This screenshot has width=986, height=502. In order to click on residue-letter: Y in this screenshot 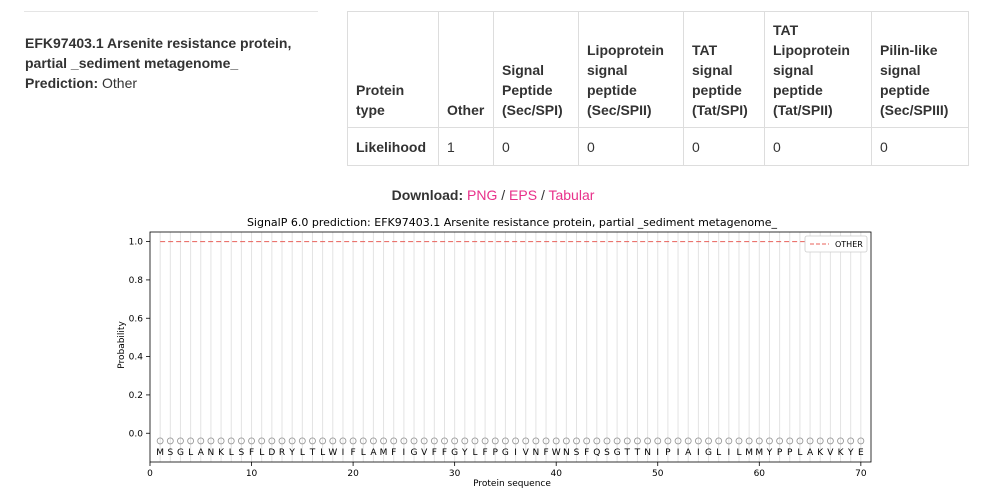, I will do `click(769, 453)`.